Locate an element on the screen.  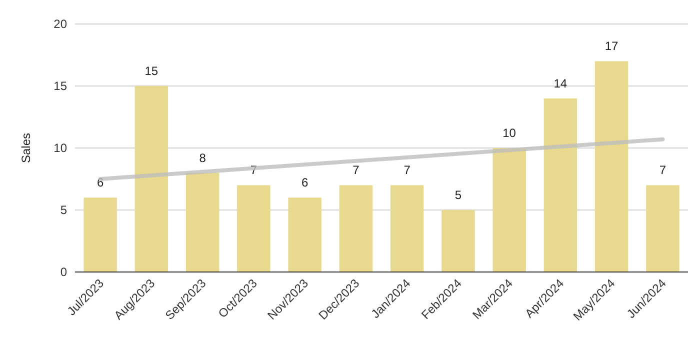
y-tick-label: 5 is located at coordinates (64, 210).